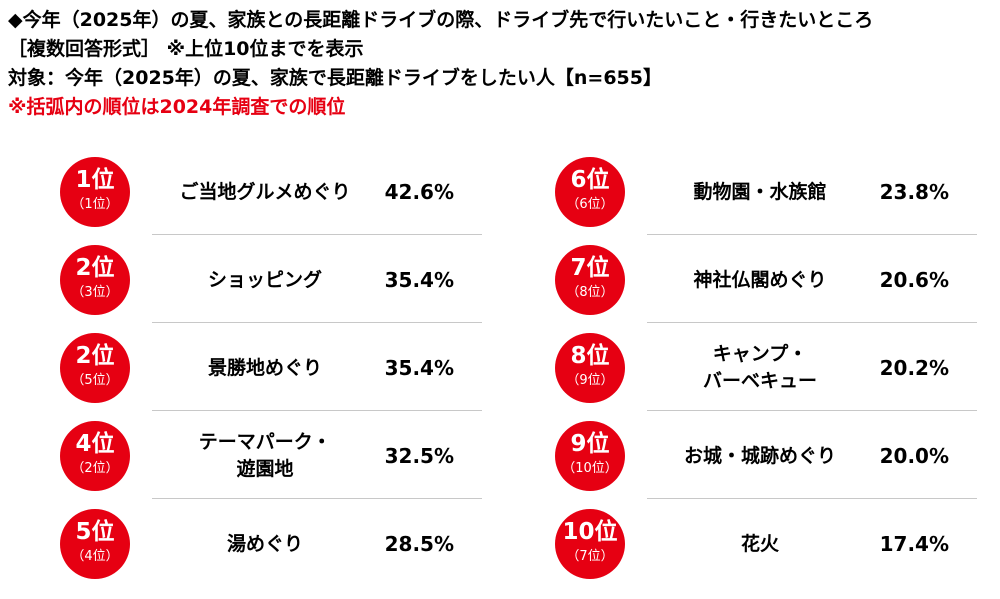 The height and width of the screenshot is (599, 1000). I want to click on item-name: 神社仏閣めぐり, so click(760, 280).